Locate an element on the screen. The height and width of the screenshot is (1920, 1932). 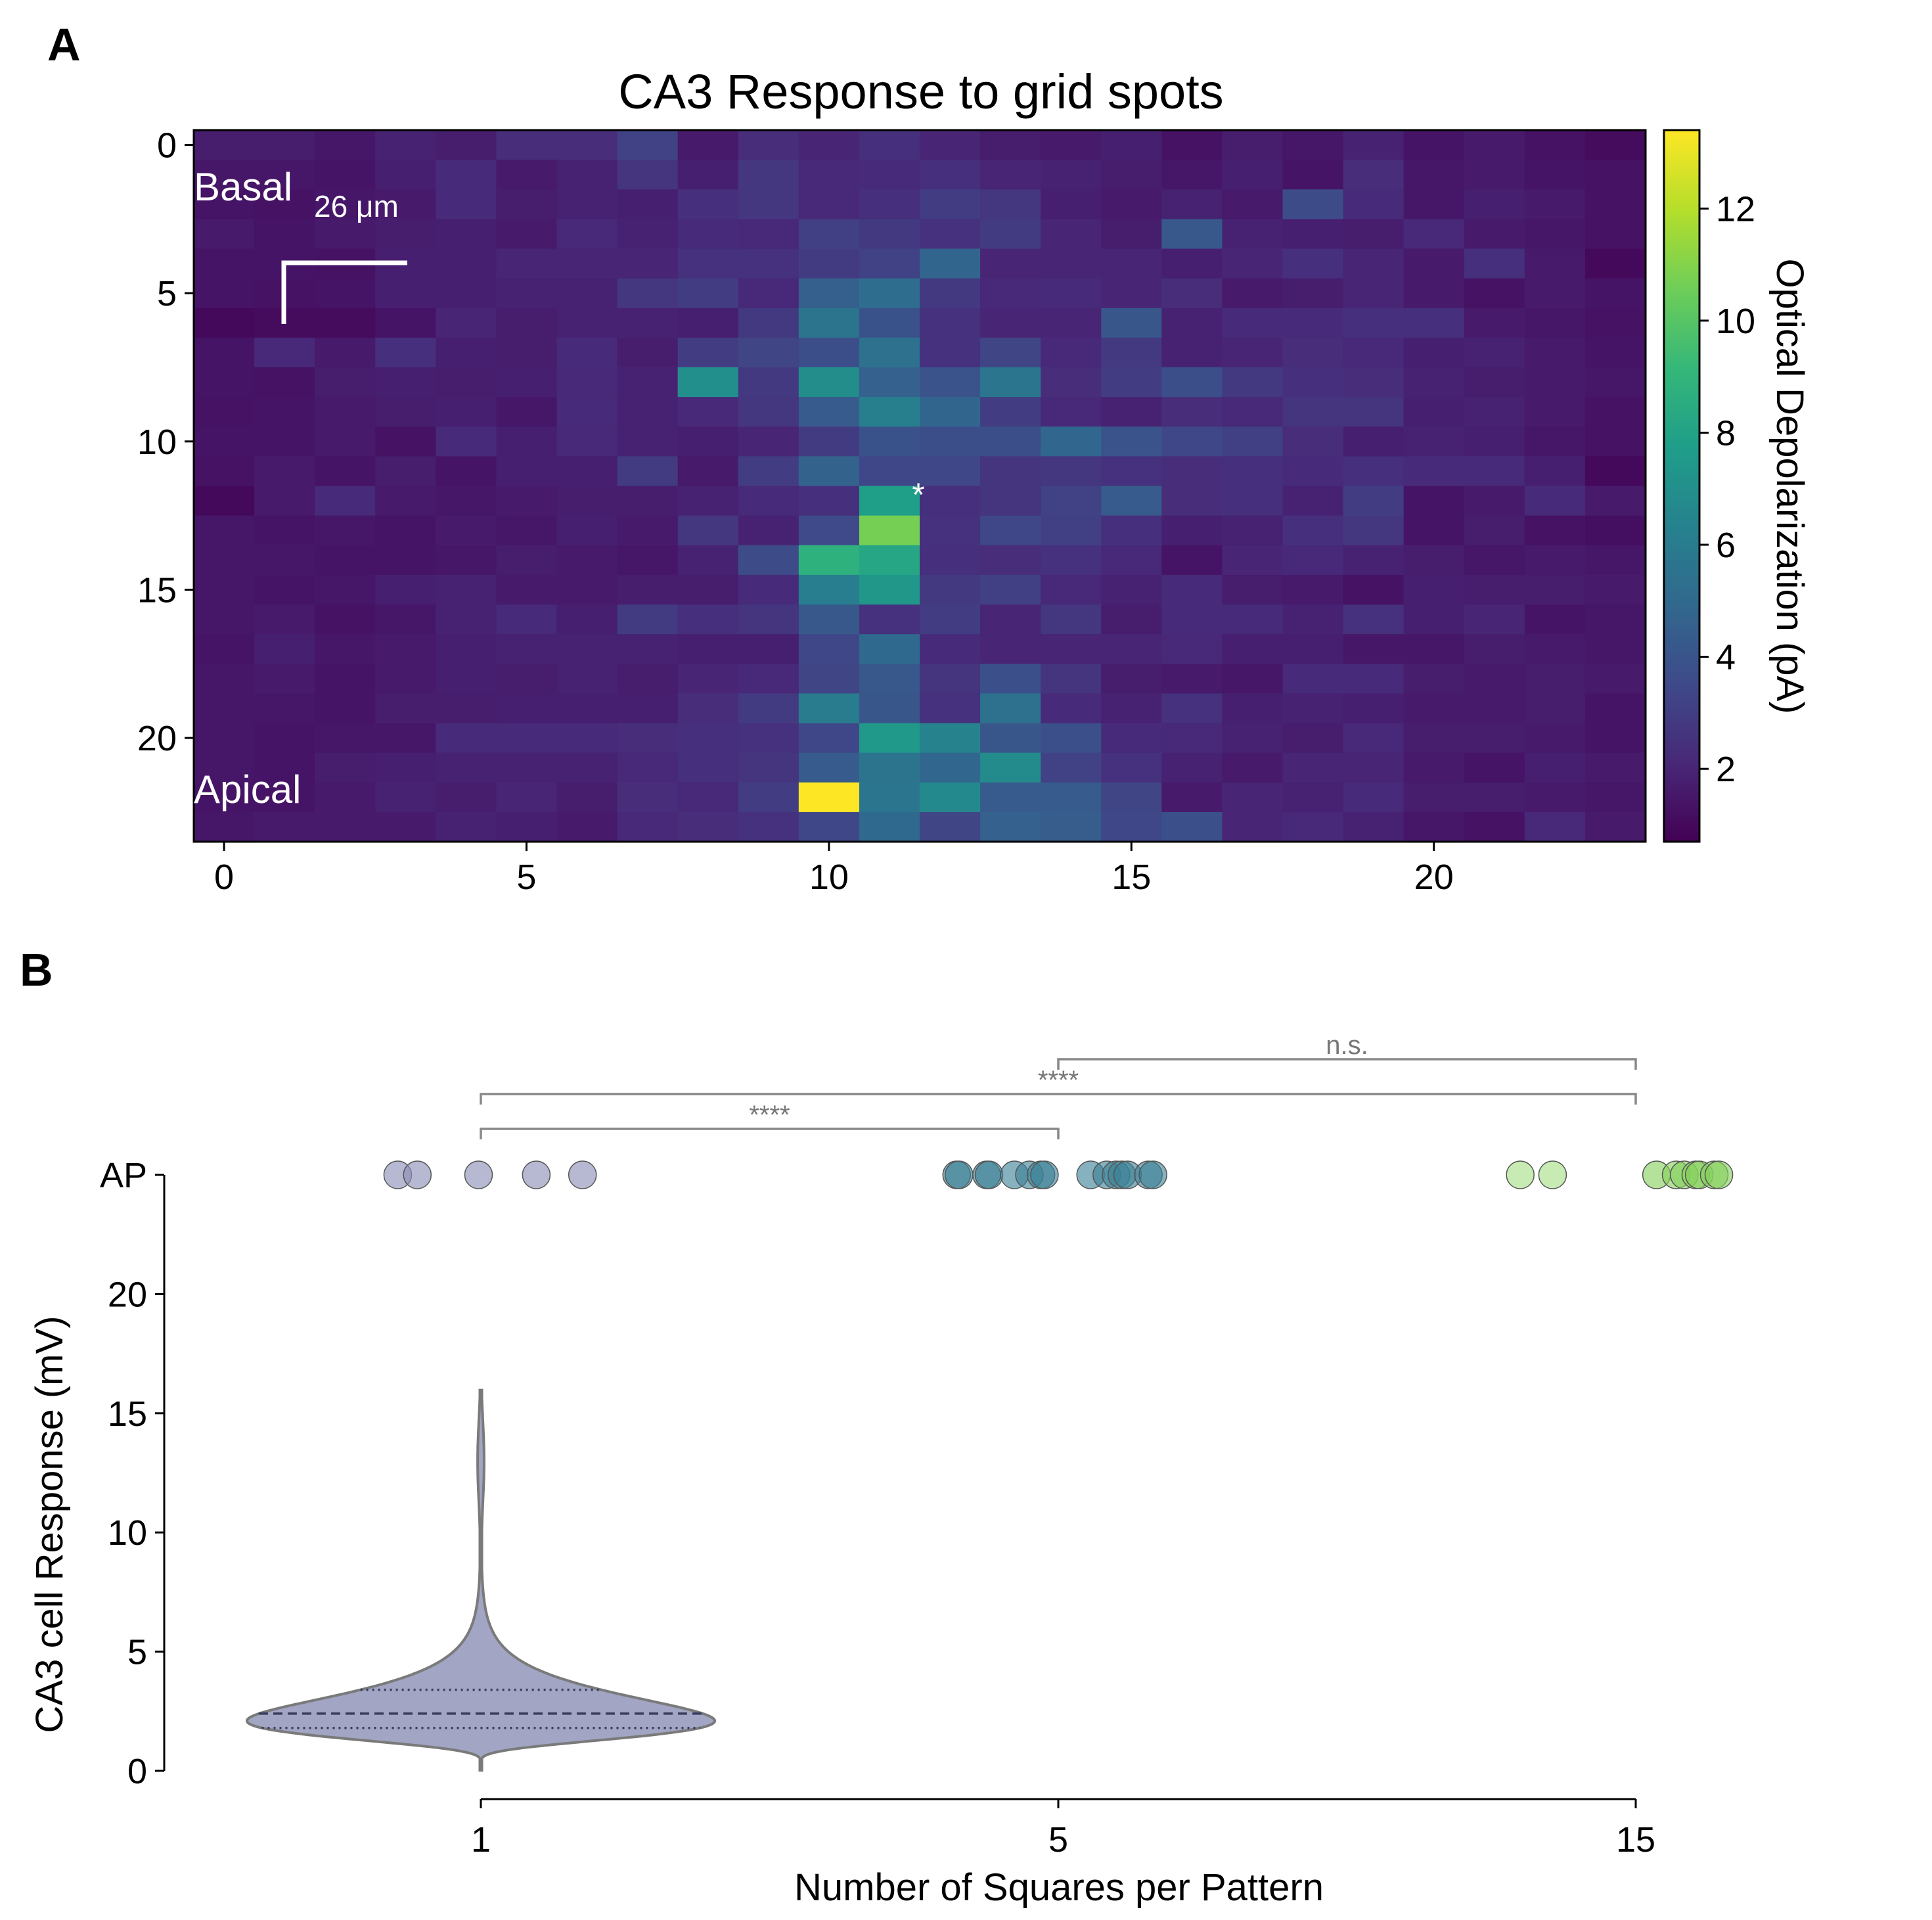
colorbar-label: Optical Depolarization (pA) is located at coordinates (1789, 486).